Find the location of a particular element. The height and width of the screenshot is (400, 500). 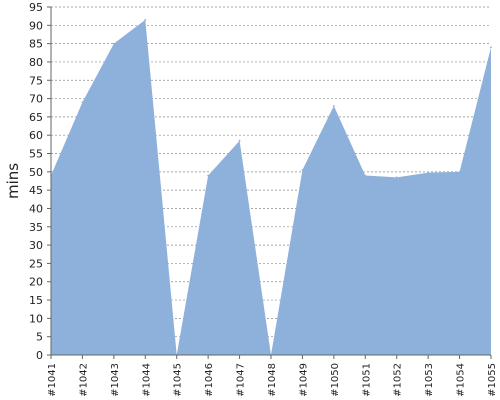

x-tick-label: #1054 is located at coordinates (461, 380).